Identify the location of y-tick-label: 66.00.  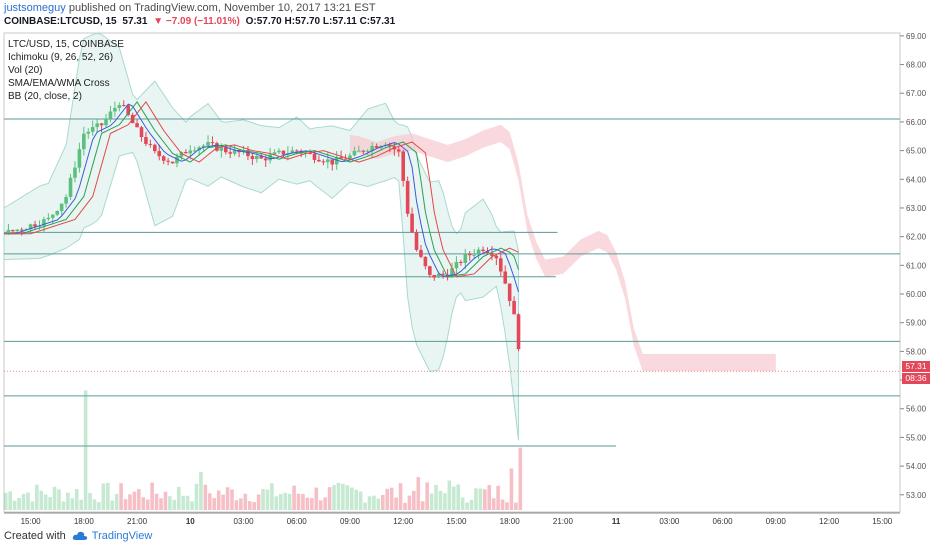
(916, 122).